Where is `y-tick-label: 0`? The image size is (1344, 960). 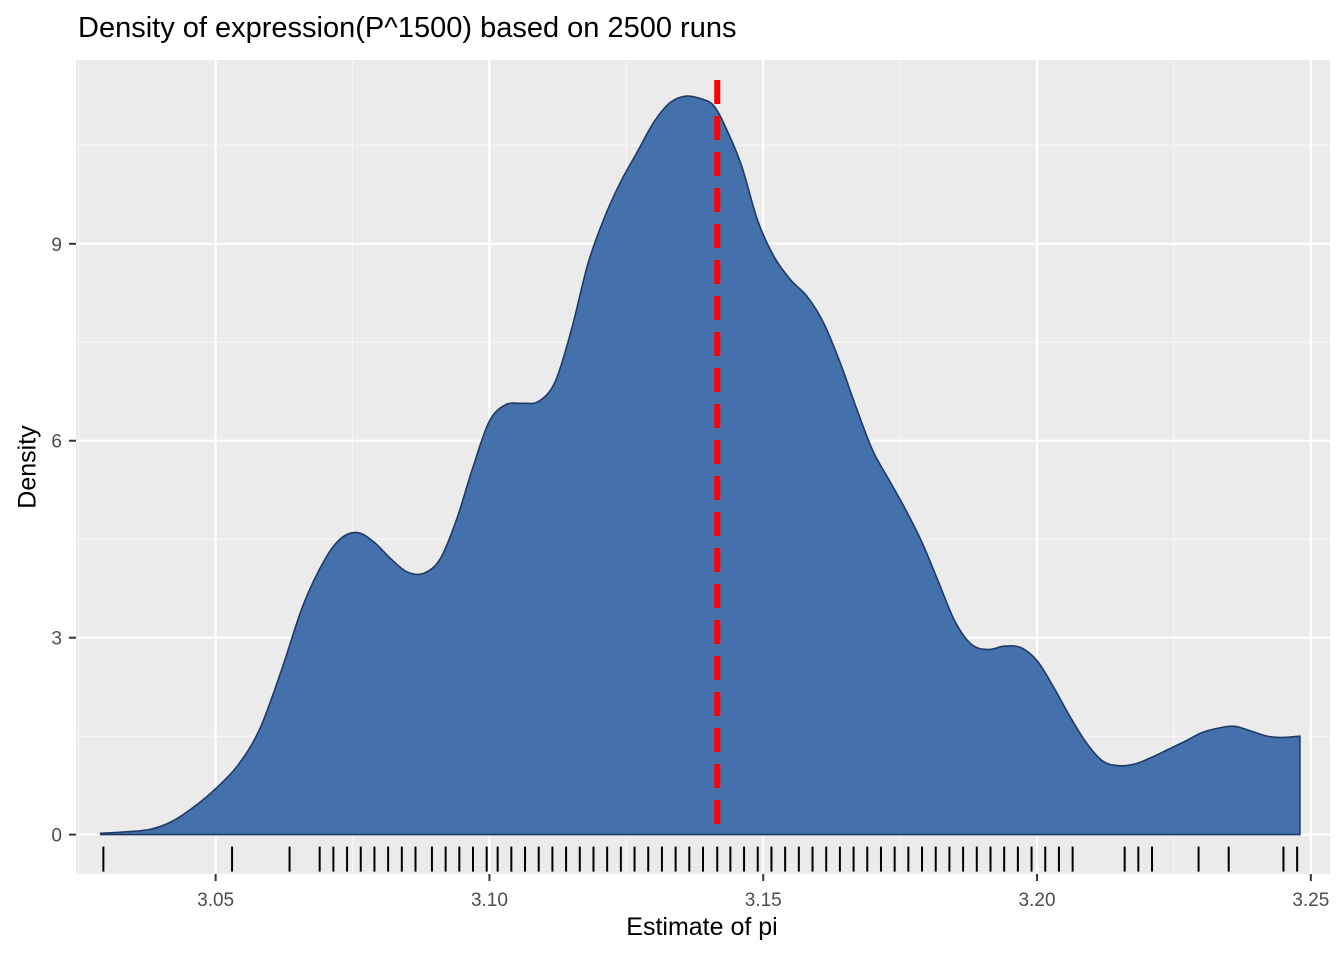
y-tick-label: 0 is located at coordinates (56, 836).